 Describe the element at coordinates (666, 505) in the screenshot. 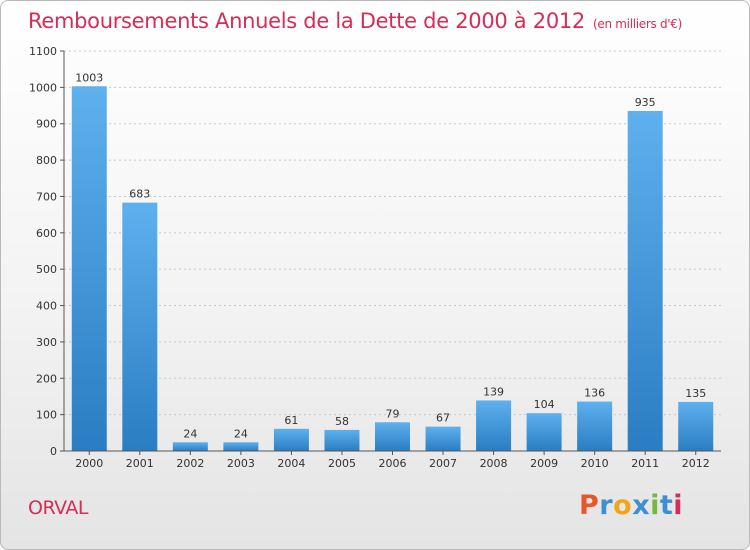

I see `logo-letter: t` at that location.